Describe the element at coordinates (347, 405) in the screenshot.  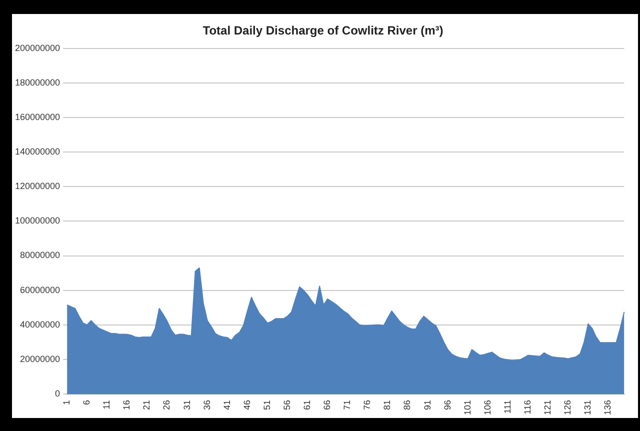
I see `x-tick-label: 71` at that location.